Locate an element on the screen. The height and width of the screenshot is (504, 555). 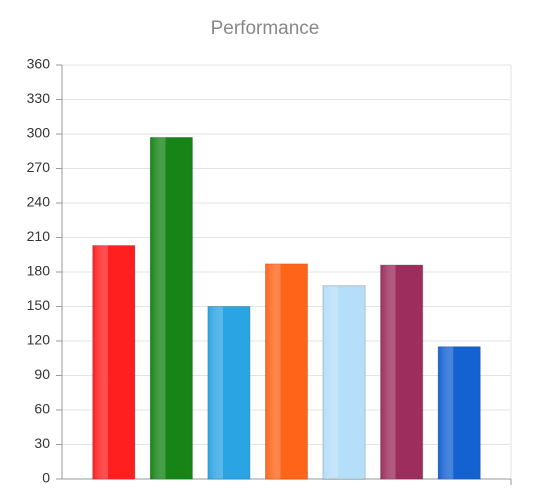
y-tick-label: 270 is located at coordinates (39, 167).